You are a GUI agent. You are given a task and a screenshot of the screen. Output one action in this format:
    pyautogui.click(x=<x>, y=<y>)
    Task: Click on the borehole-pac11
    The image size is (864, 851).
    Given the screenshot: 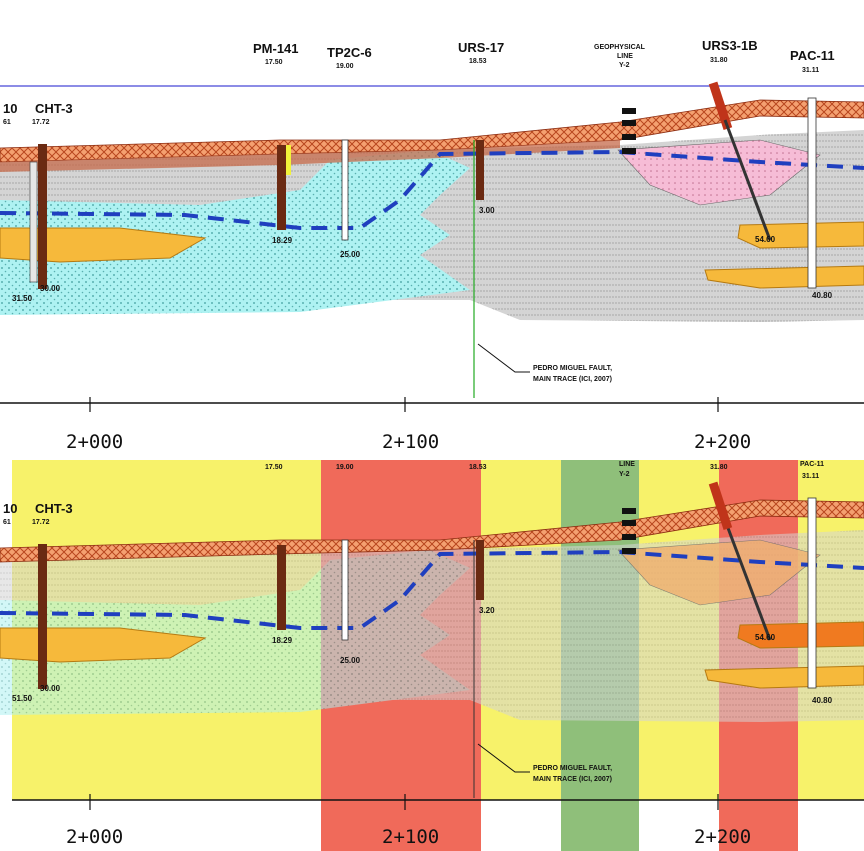 What is the action you would take?
    pyautogui.click(x=812, y=193)
    